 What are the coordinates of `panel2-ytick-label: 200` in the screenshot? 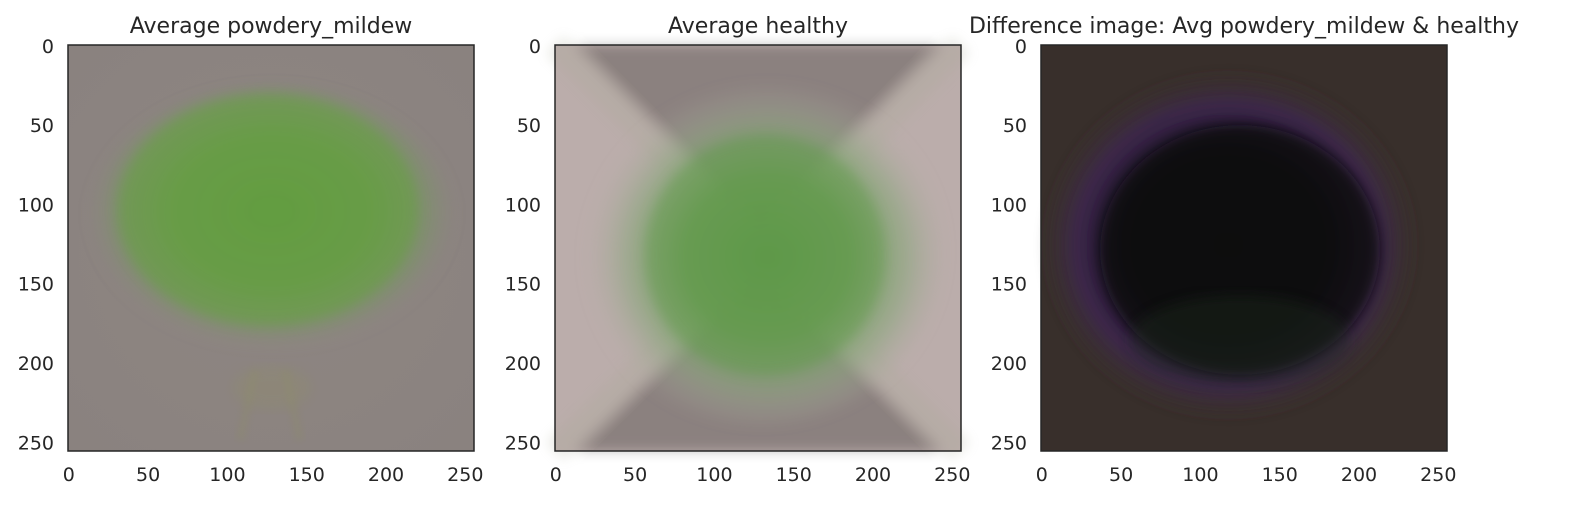 It's located at (523, 364).